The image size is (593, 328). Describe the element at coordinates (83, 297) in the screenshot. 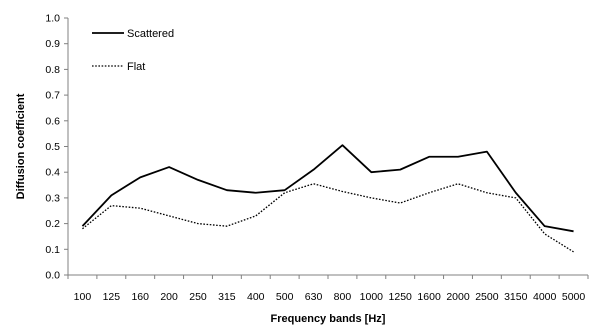

I see `x-tick-label: 100` at that location.